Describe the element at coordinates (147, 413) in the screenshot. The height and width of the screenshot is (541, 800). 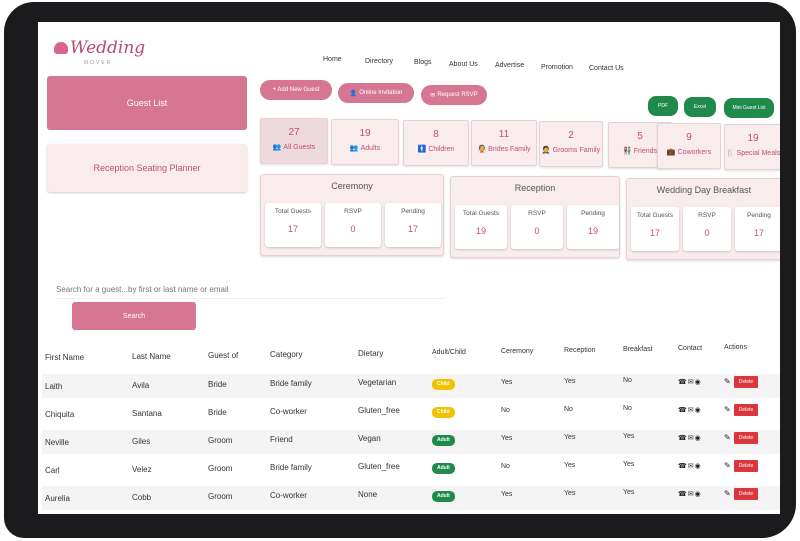
I see `cell-last: Santana` at that location.